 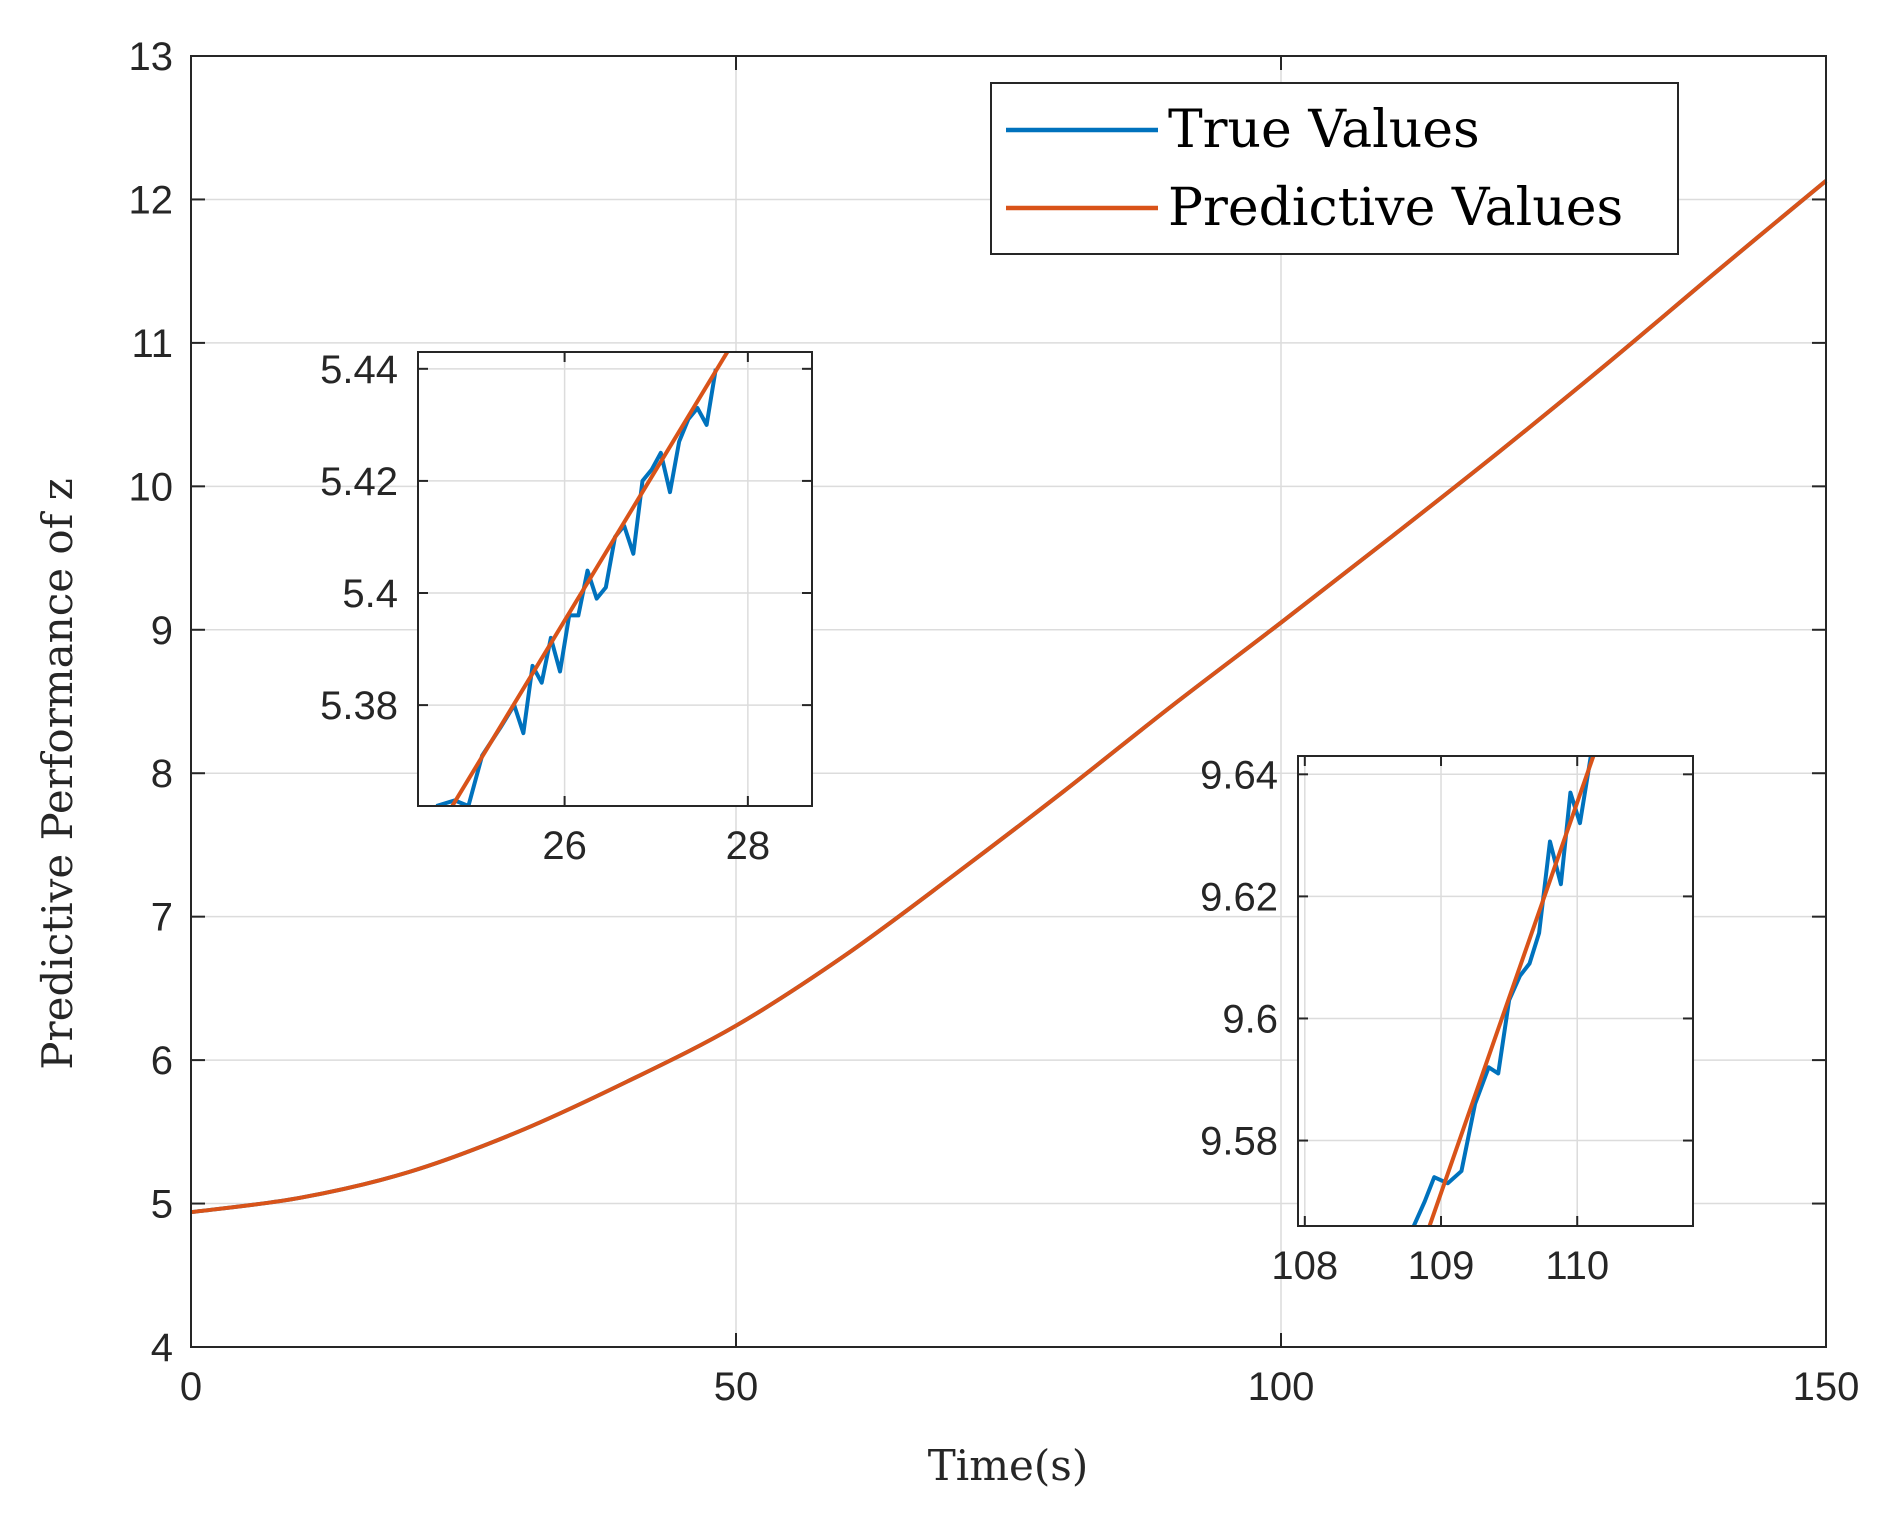 I want to click on inset-y-tick-label: 5.4, so click(x=370, y=594).